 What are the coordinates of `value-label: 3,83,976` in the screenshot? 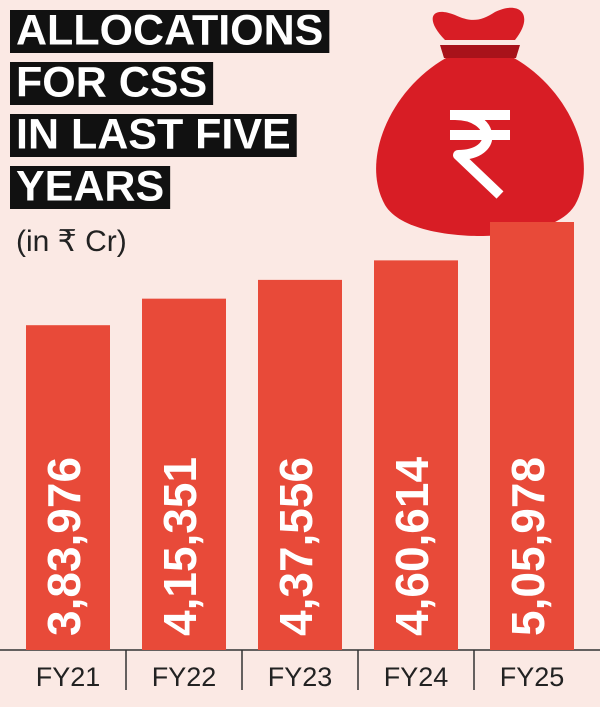 It's located at (64, 546).